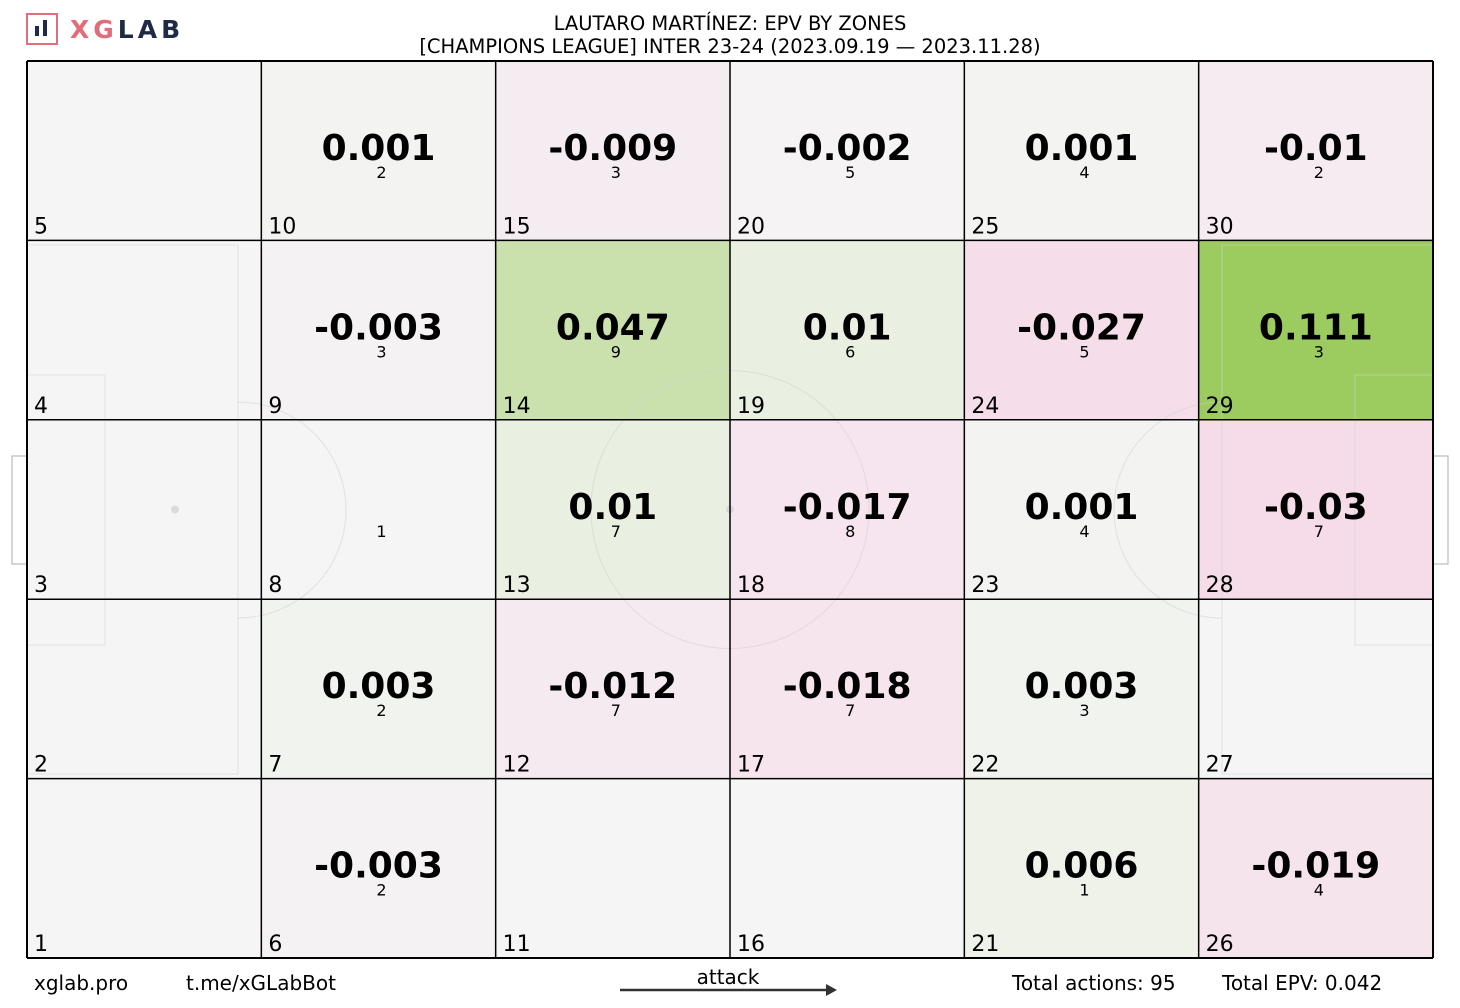 The image size is (1460, 1008). What do you see at coordinates (41, 585) in the screenshot?
I see `zone-number-3: 3` at bounding box center [41, 585].